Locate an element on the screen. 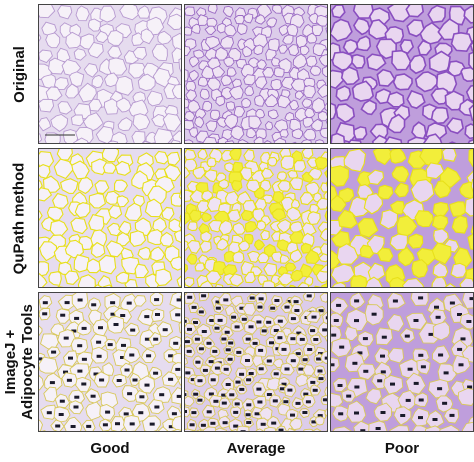 Image resolution: width=474 pixels, height=462 pixels. panel-imagej-good-image is located at coordinates (110, 362).